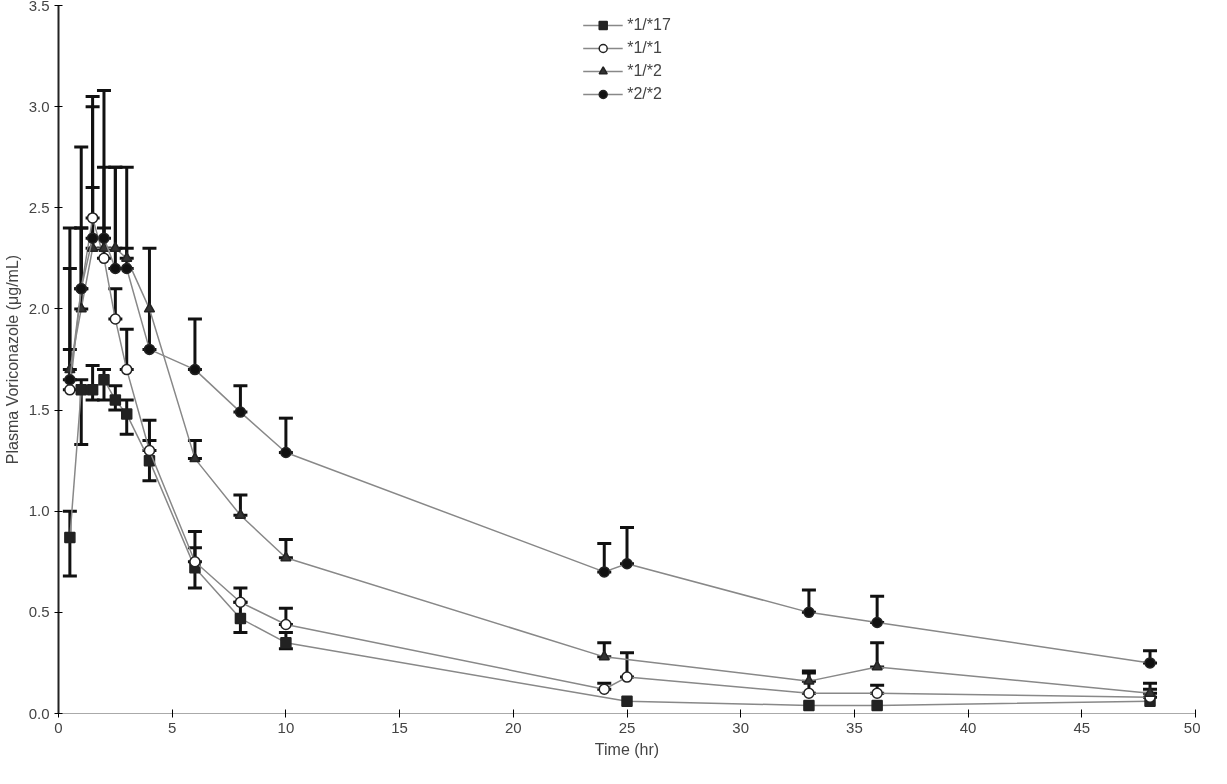  Describe the element at coordinates (39, 612) in the screenshot. I see `y-tick-label: 0.5` at that location.